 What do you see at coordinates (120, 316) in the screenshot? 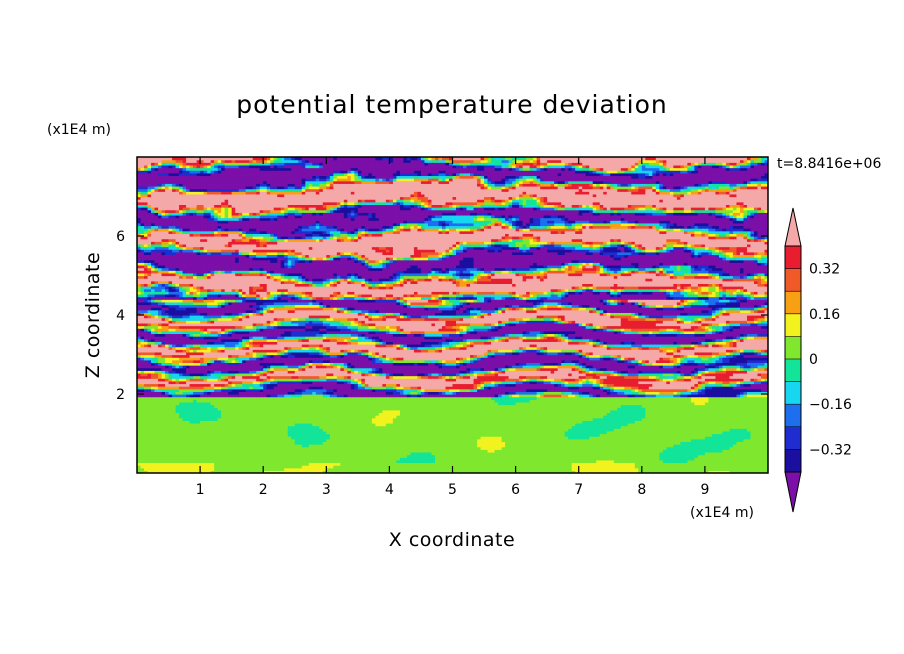
I see `y-tick-label: 4` at bounding box center [120, 316].